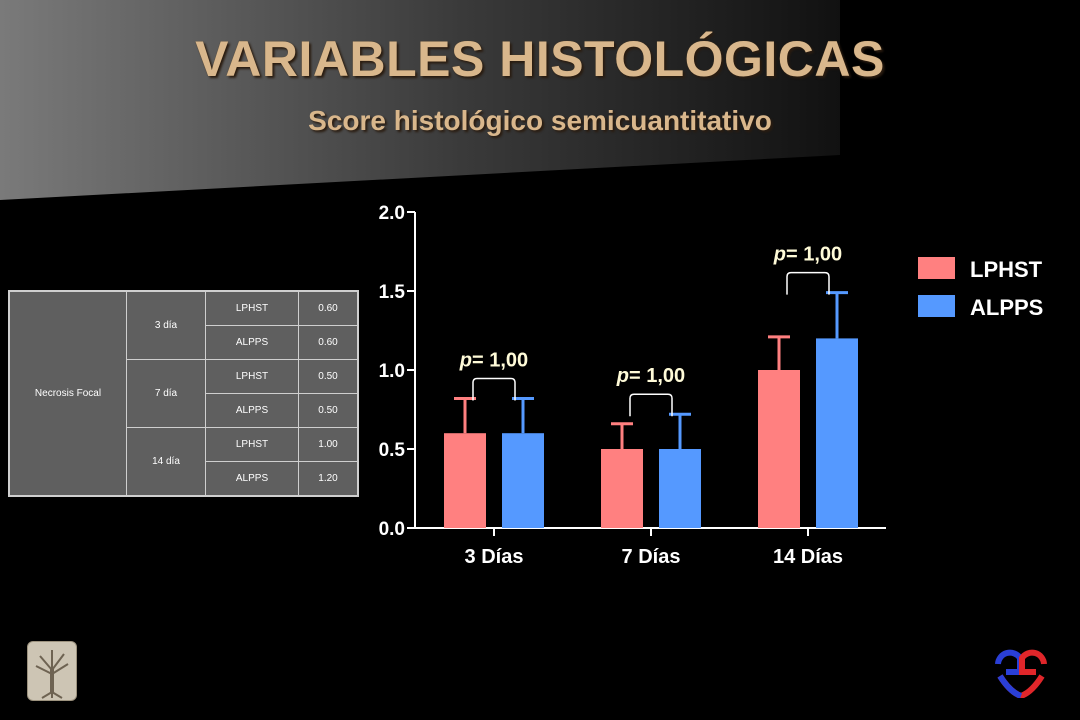 The image size is (1080, 720). I want to click on heart-logo-icon, so click(1021, 673).